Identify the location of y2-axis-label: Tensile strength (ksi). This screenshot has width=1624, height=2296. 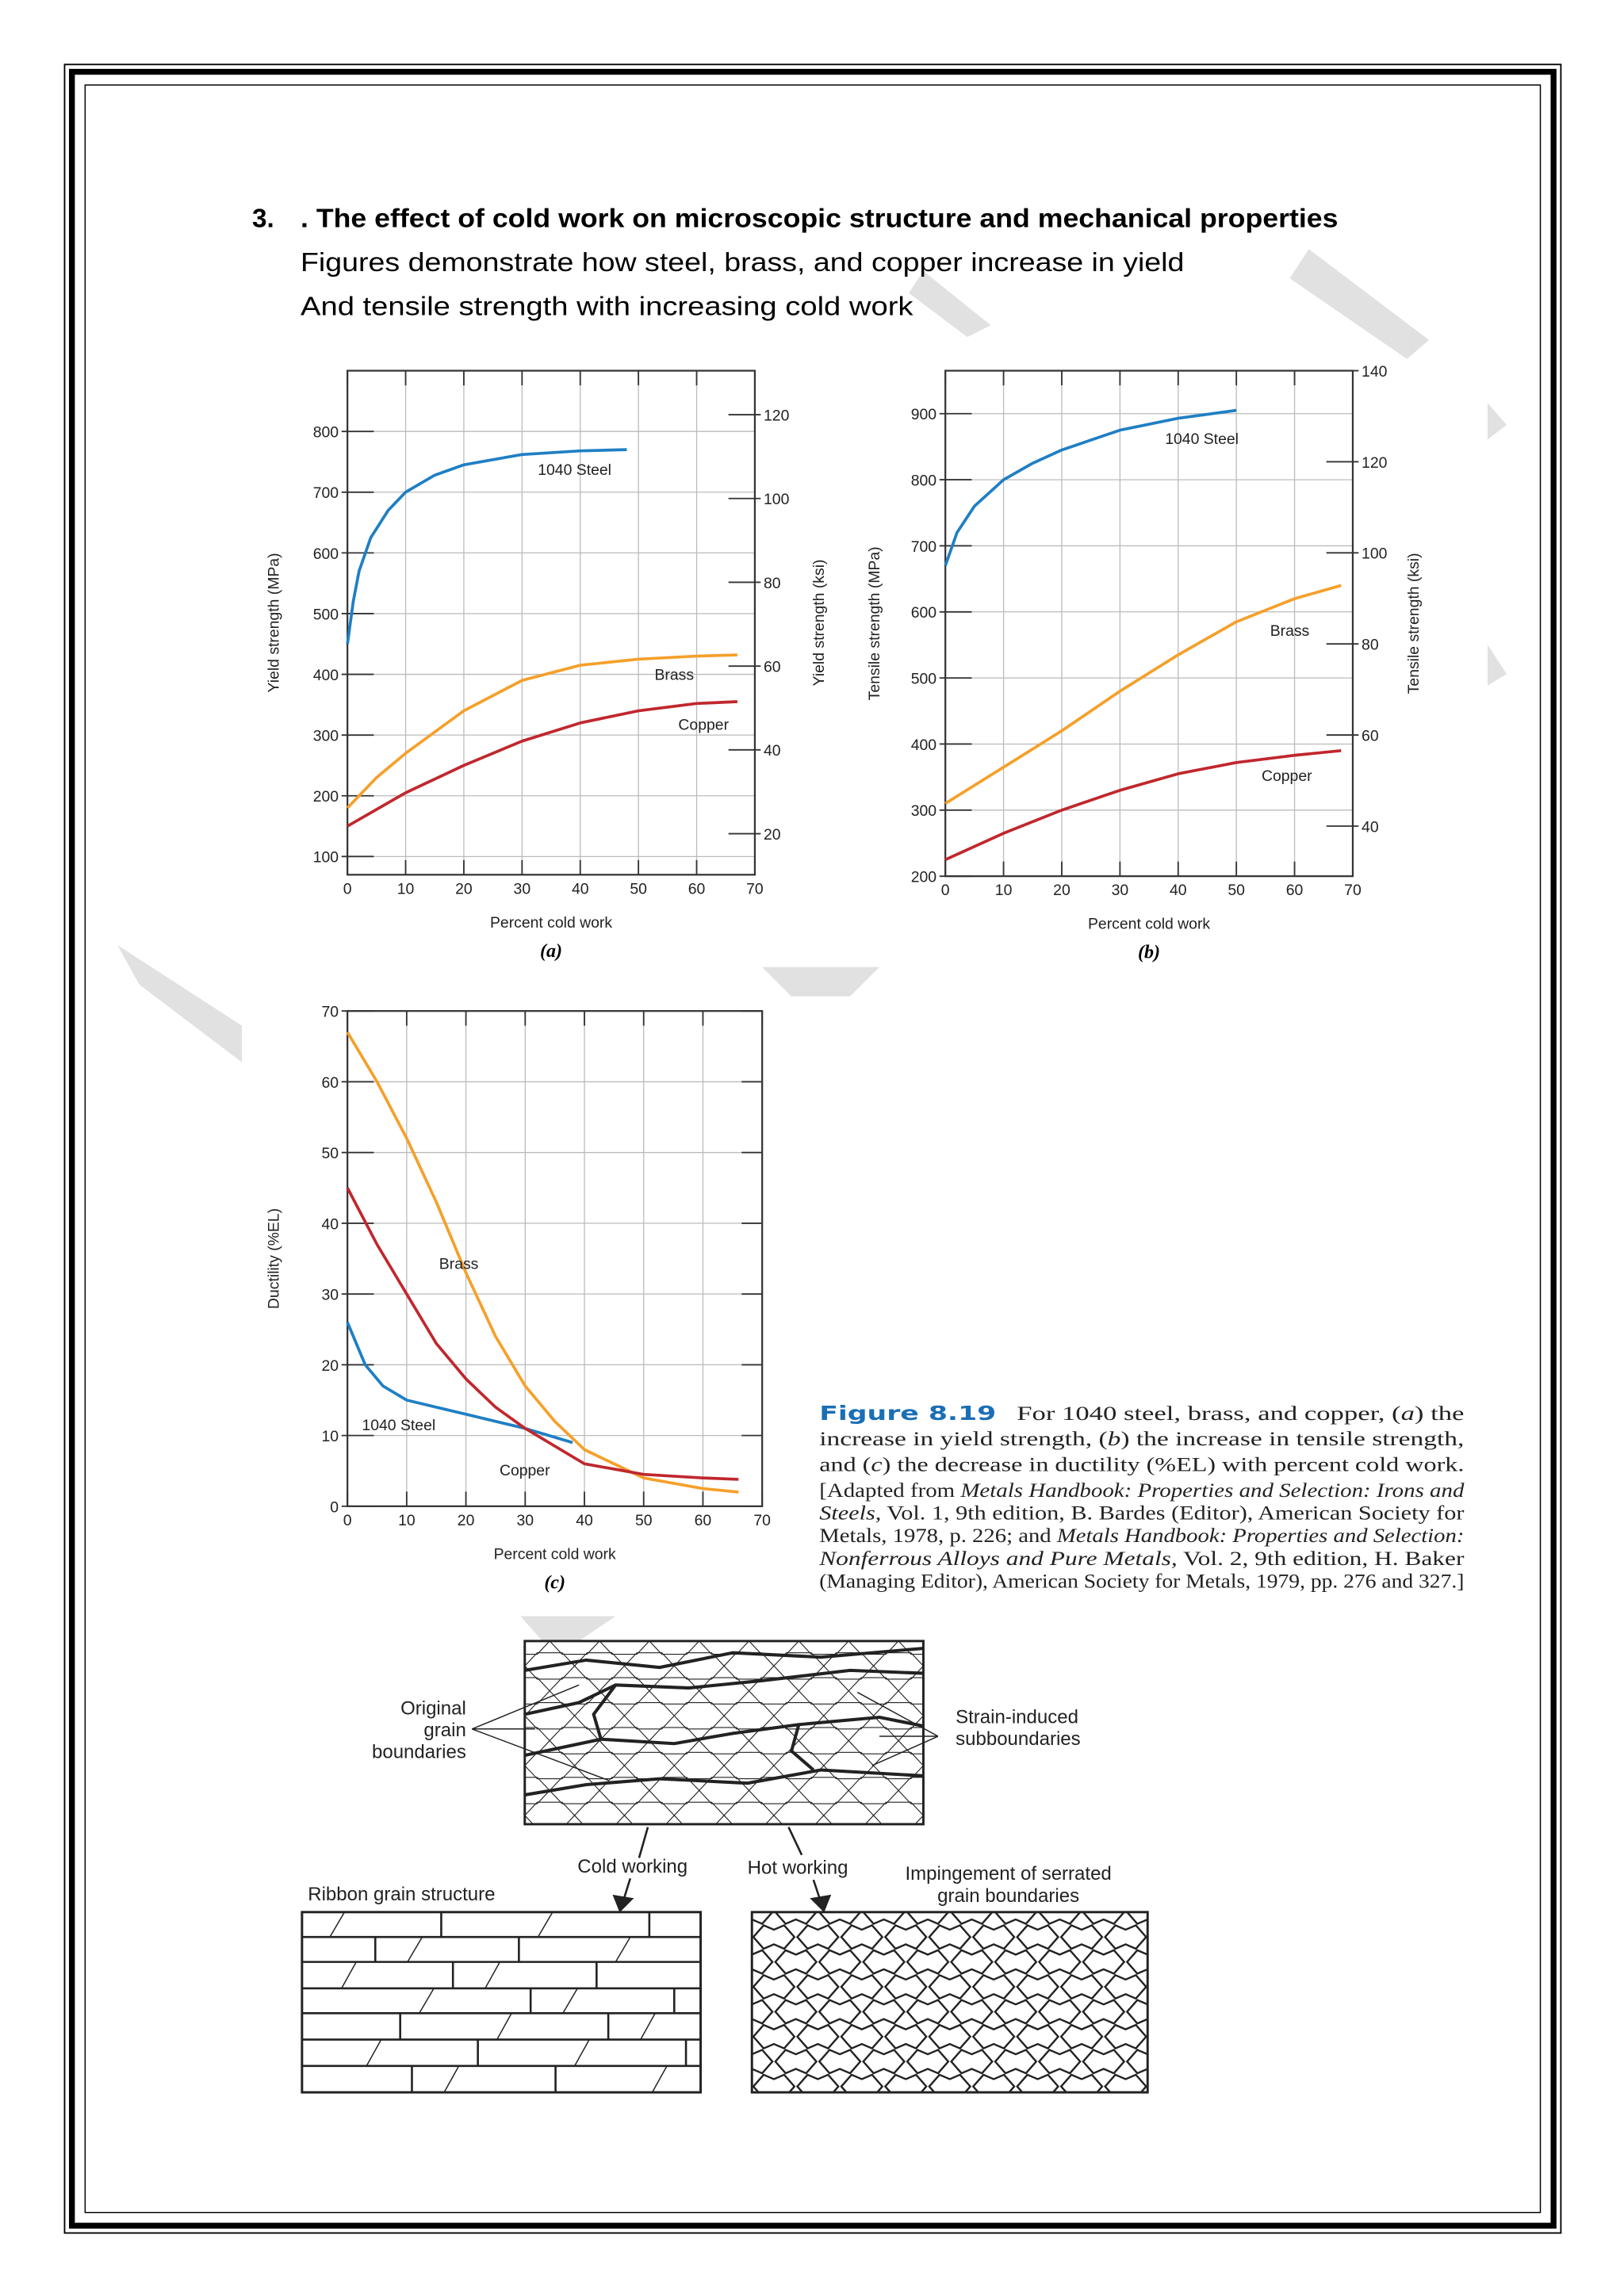
(1414, 623).